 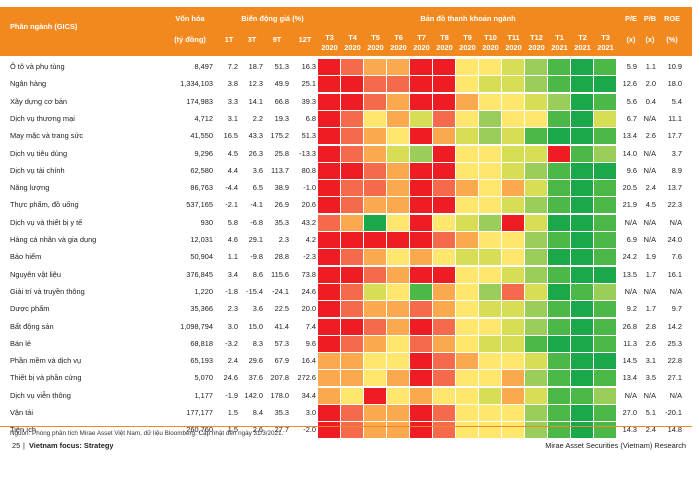 What do you see at coordinates (650, 361) in the screenshot?
I see `pb-value: 3.1` at bounding box center [650, 361].